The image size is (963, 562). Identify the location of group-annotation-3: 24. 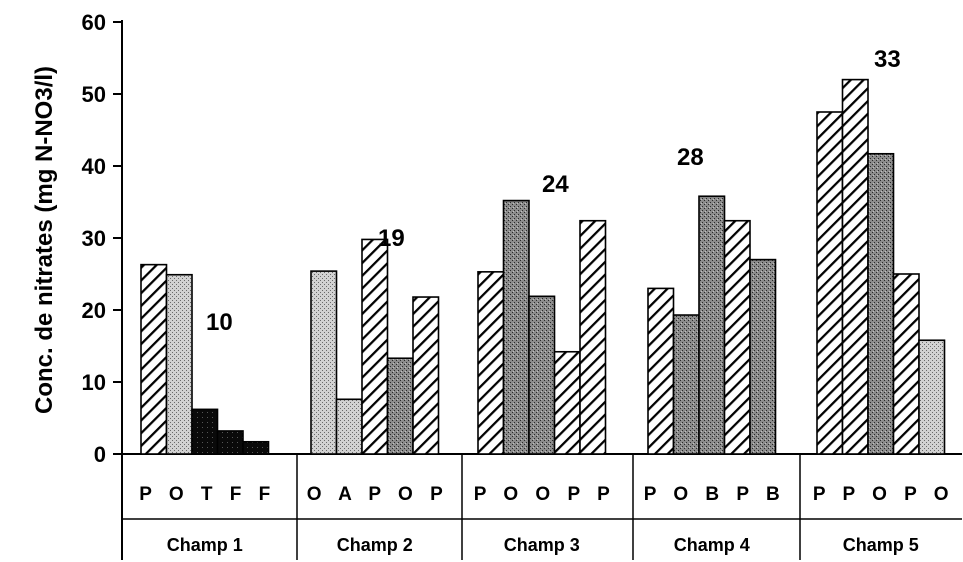
(555, 184).